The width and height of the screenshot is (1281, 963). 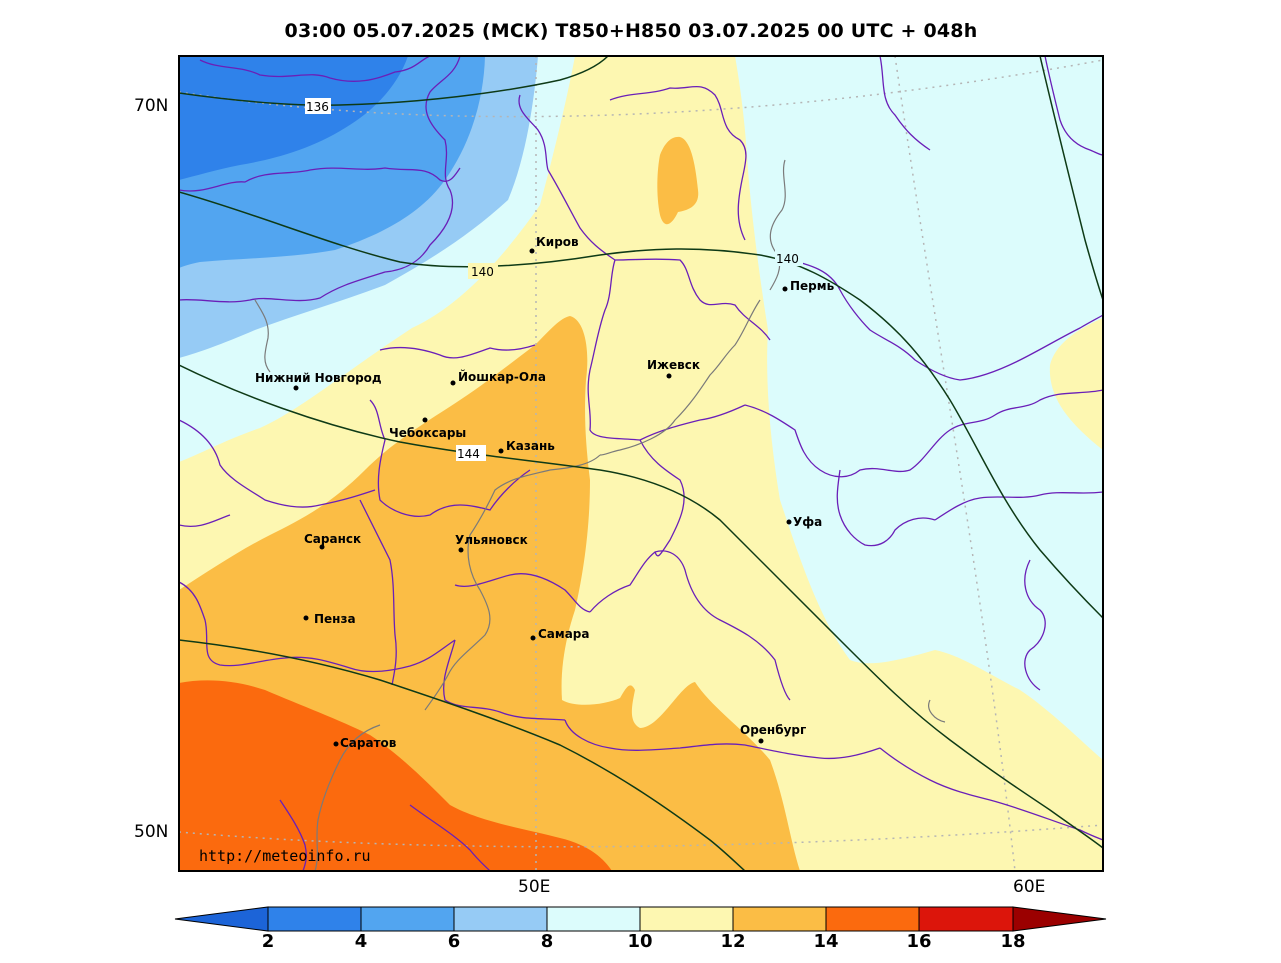 What do you see at coordinates (468, 454) in the screenshot?
I see `isohypse-label-144: 144` at bounding box center [468, 454].